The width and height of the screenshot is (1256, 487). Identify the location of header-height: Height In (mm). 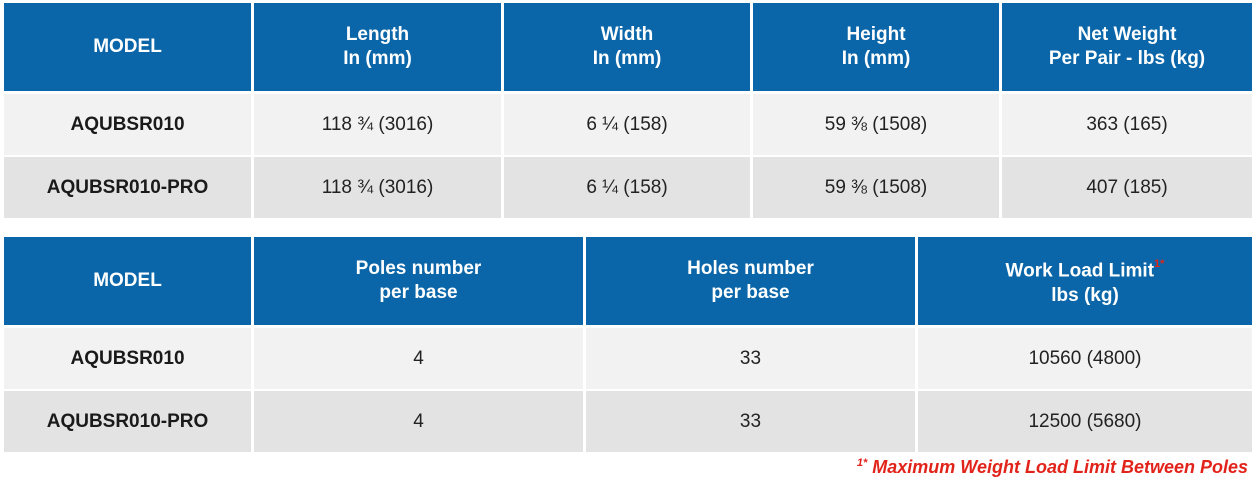
(877, 48).